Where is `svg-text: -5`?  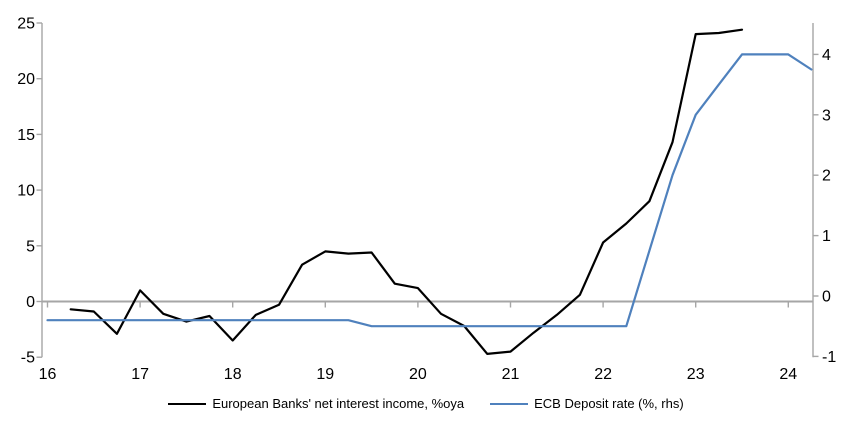 svg-text: -5 is located at coordinates (28, 358).